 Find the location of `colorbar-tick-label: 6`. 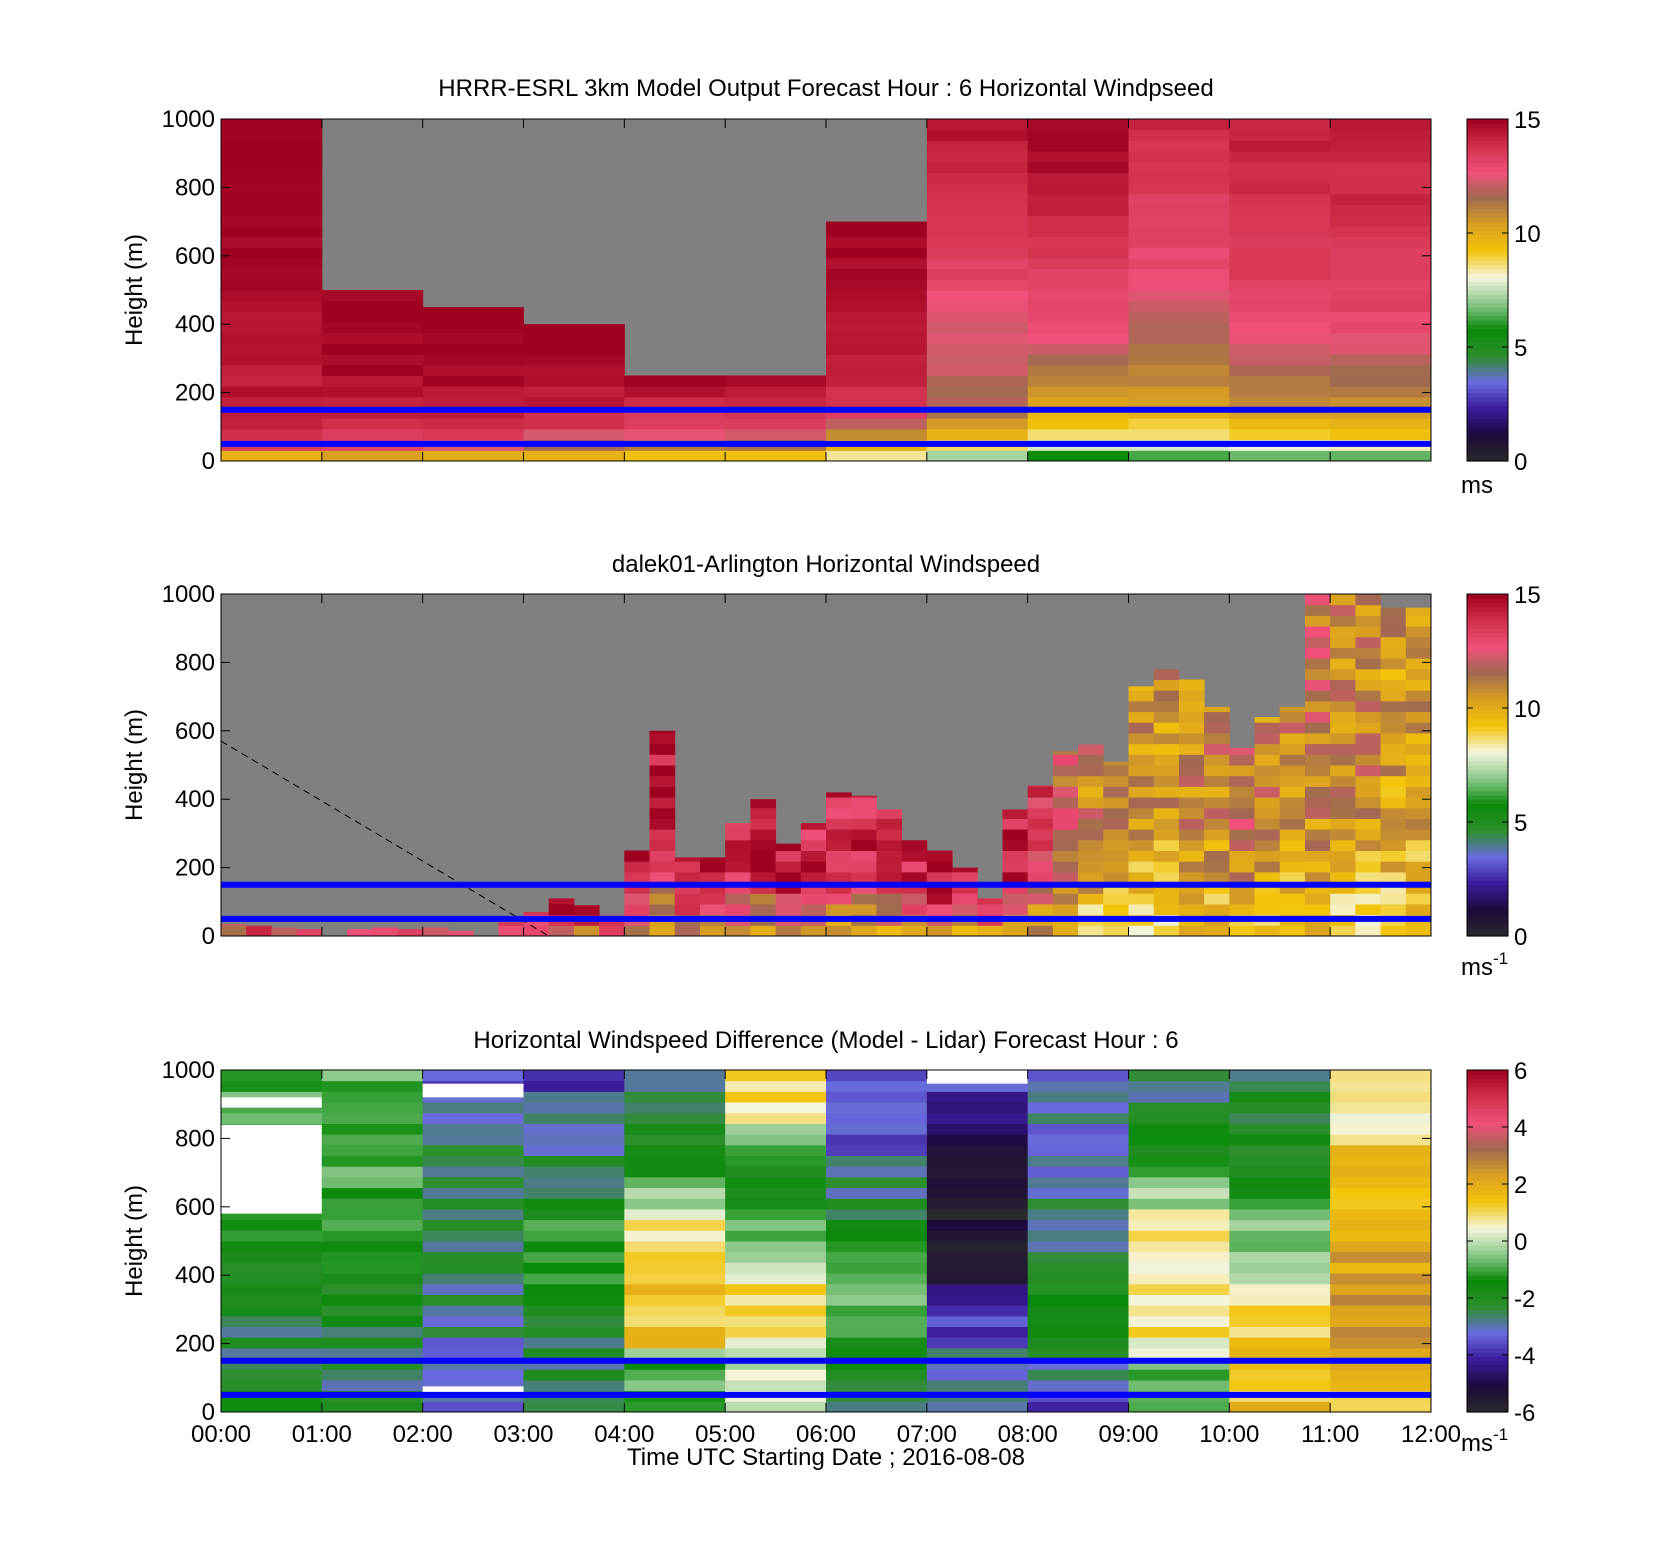

colorbar-tick-label: 6 is located at coordinates (1520, 1071).